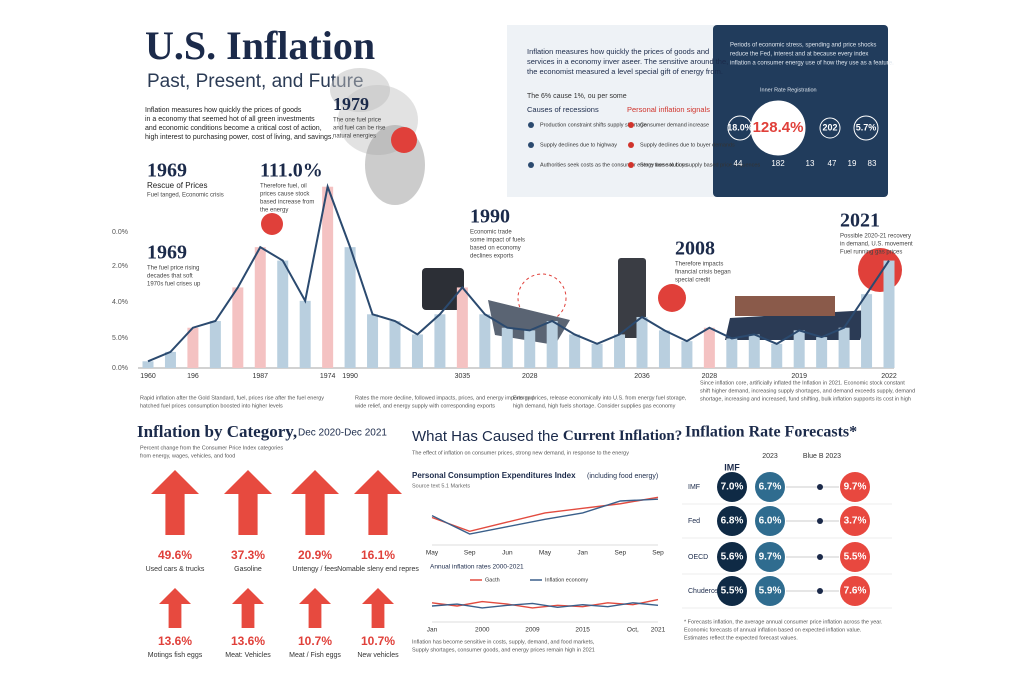  I want to click on category-value: 37.3%, so click(248, 555).